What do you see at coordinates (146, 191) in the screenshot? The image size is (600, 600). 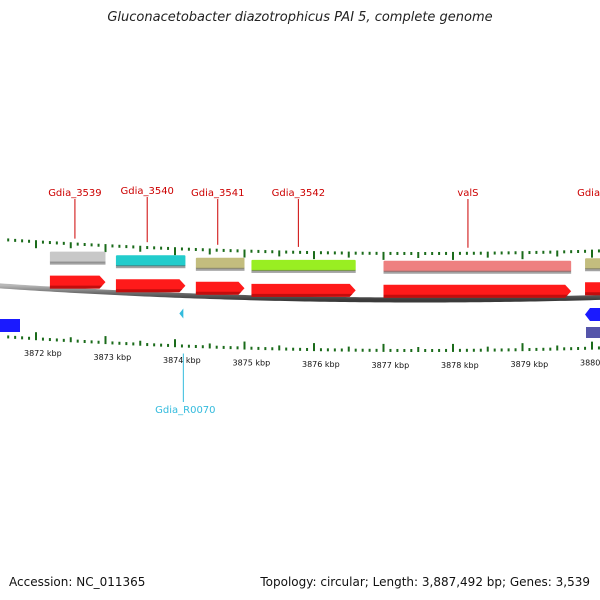 I see `gene-label: Gdia_3540` at bounding box center [146, 191].